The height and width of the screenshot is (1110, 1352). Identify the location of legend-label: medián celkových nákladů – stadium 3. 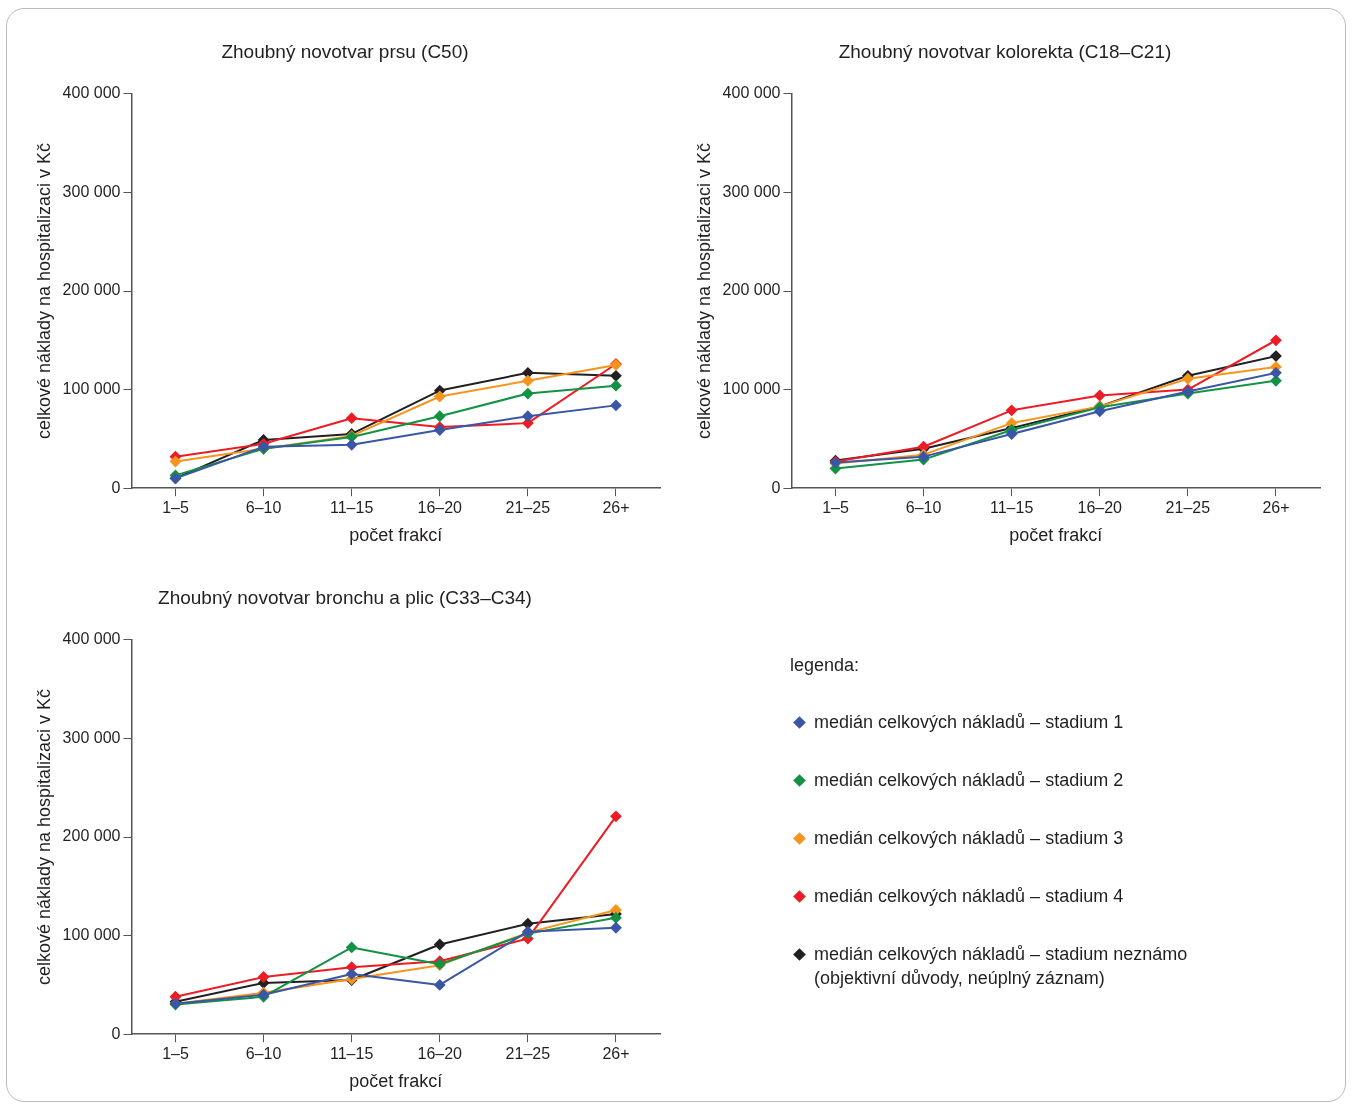
(969, 838).